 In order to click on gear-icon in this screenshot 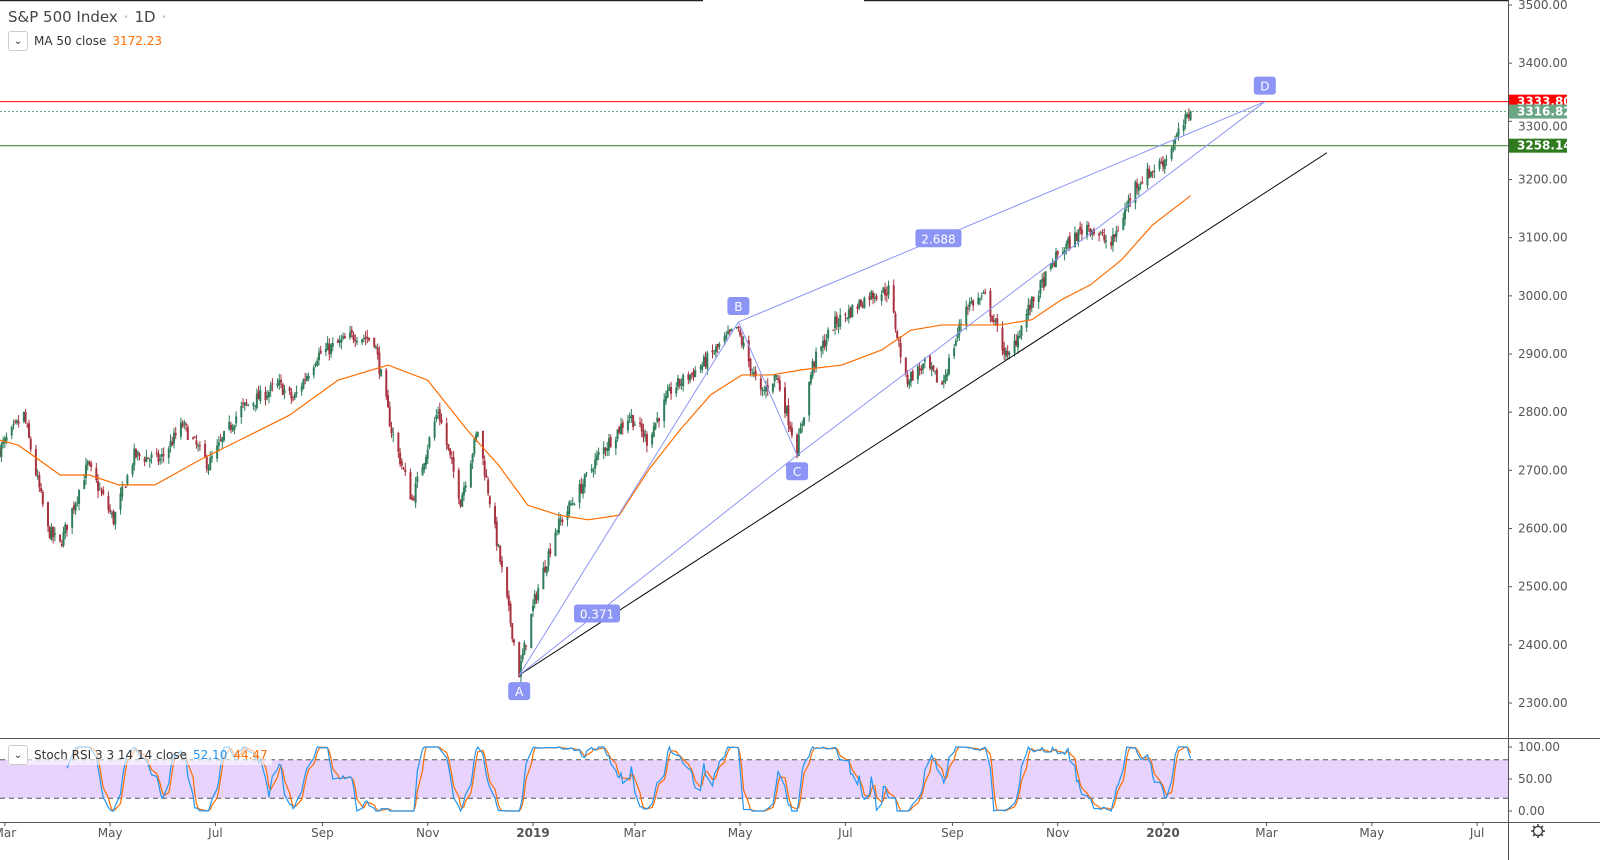, I will do `click(1538, 831)`.